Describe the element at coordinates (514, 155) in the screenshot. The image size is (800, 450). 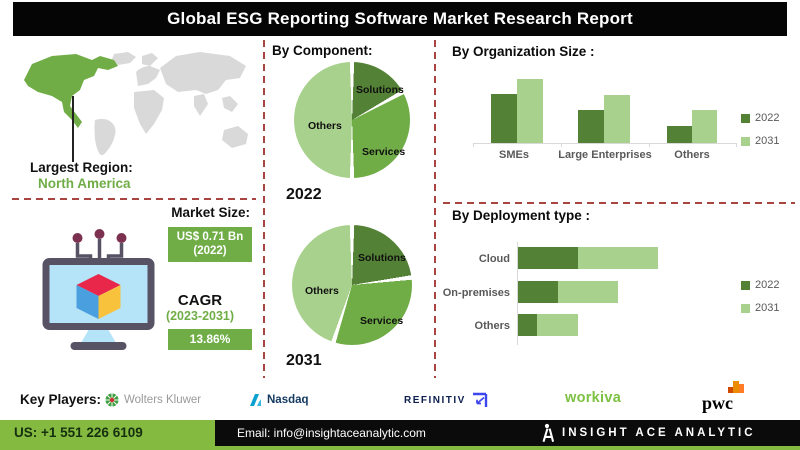
I see `org-category-smes: SMEs` at that location.